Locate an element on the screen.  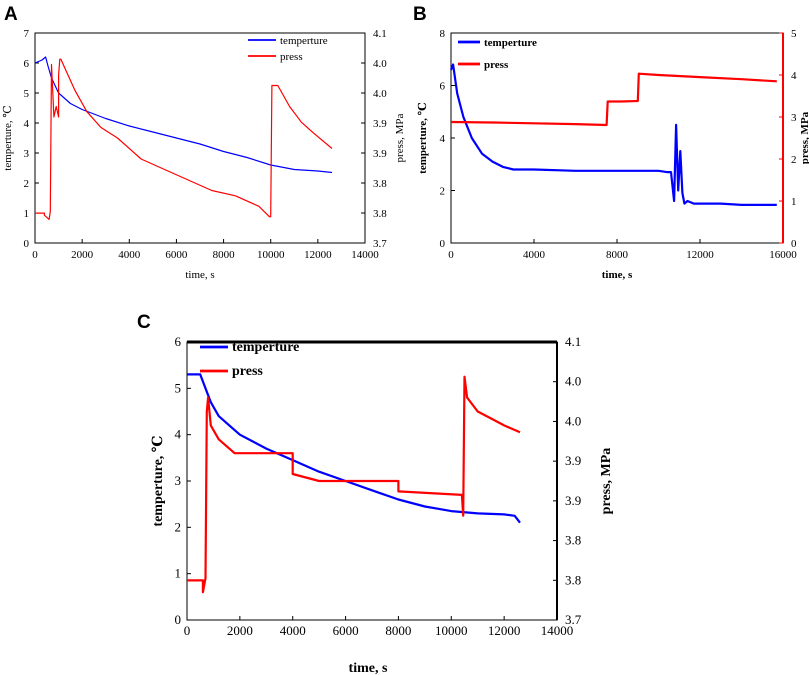
panel-letter-c: C is located at coordinates (144, 322).